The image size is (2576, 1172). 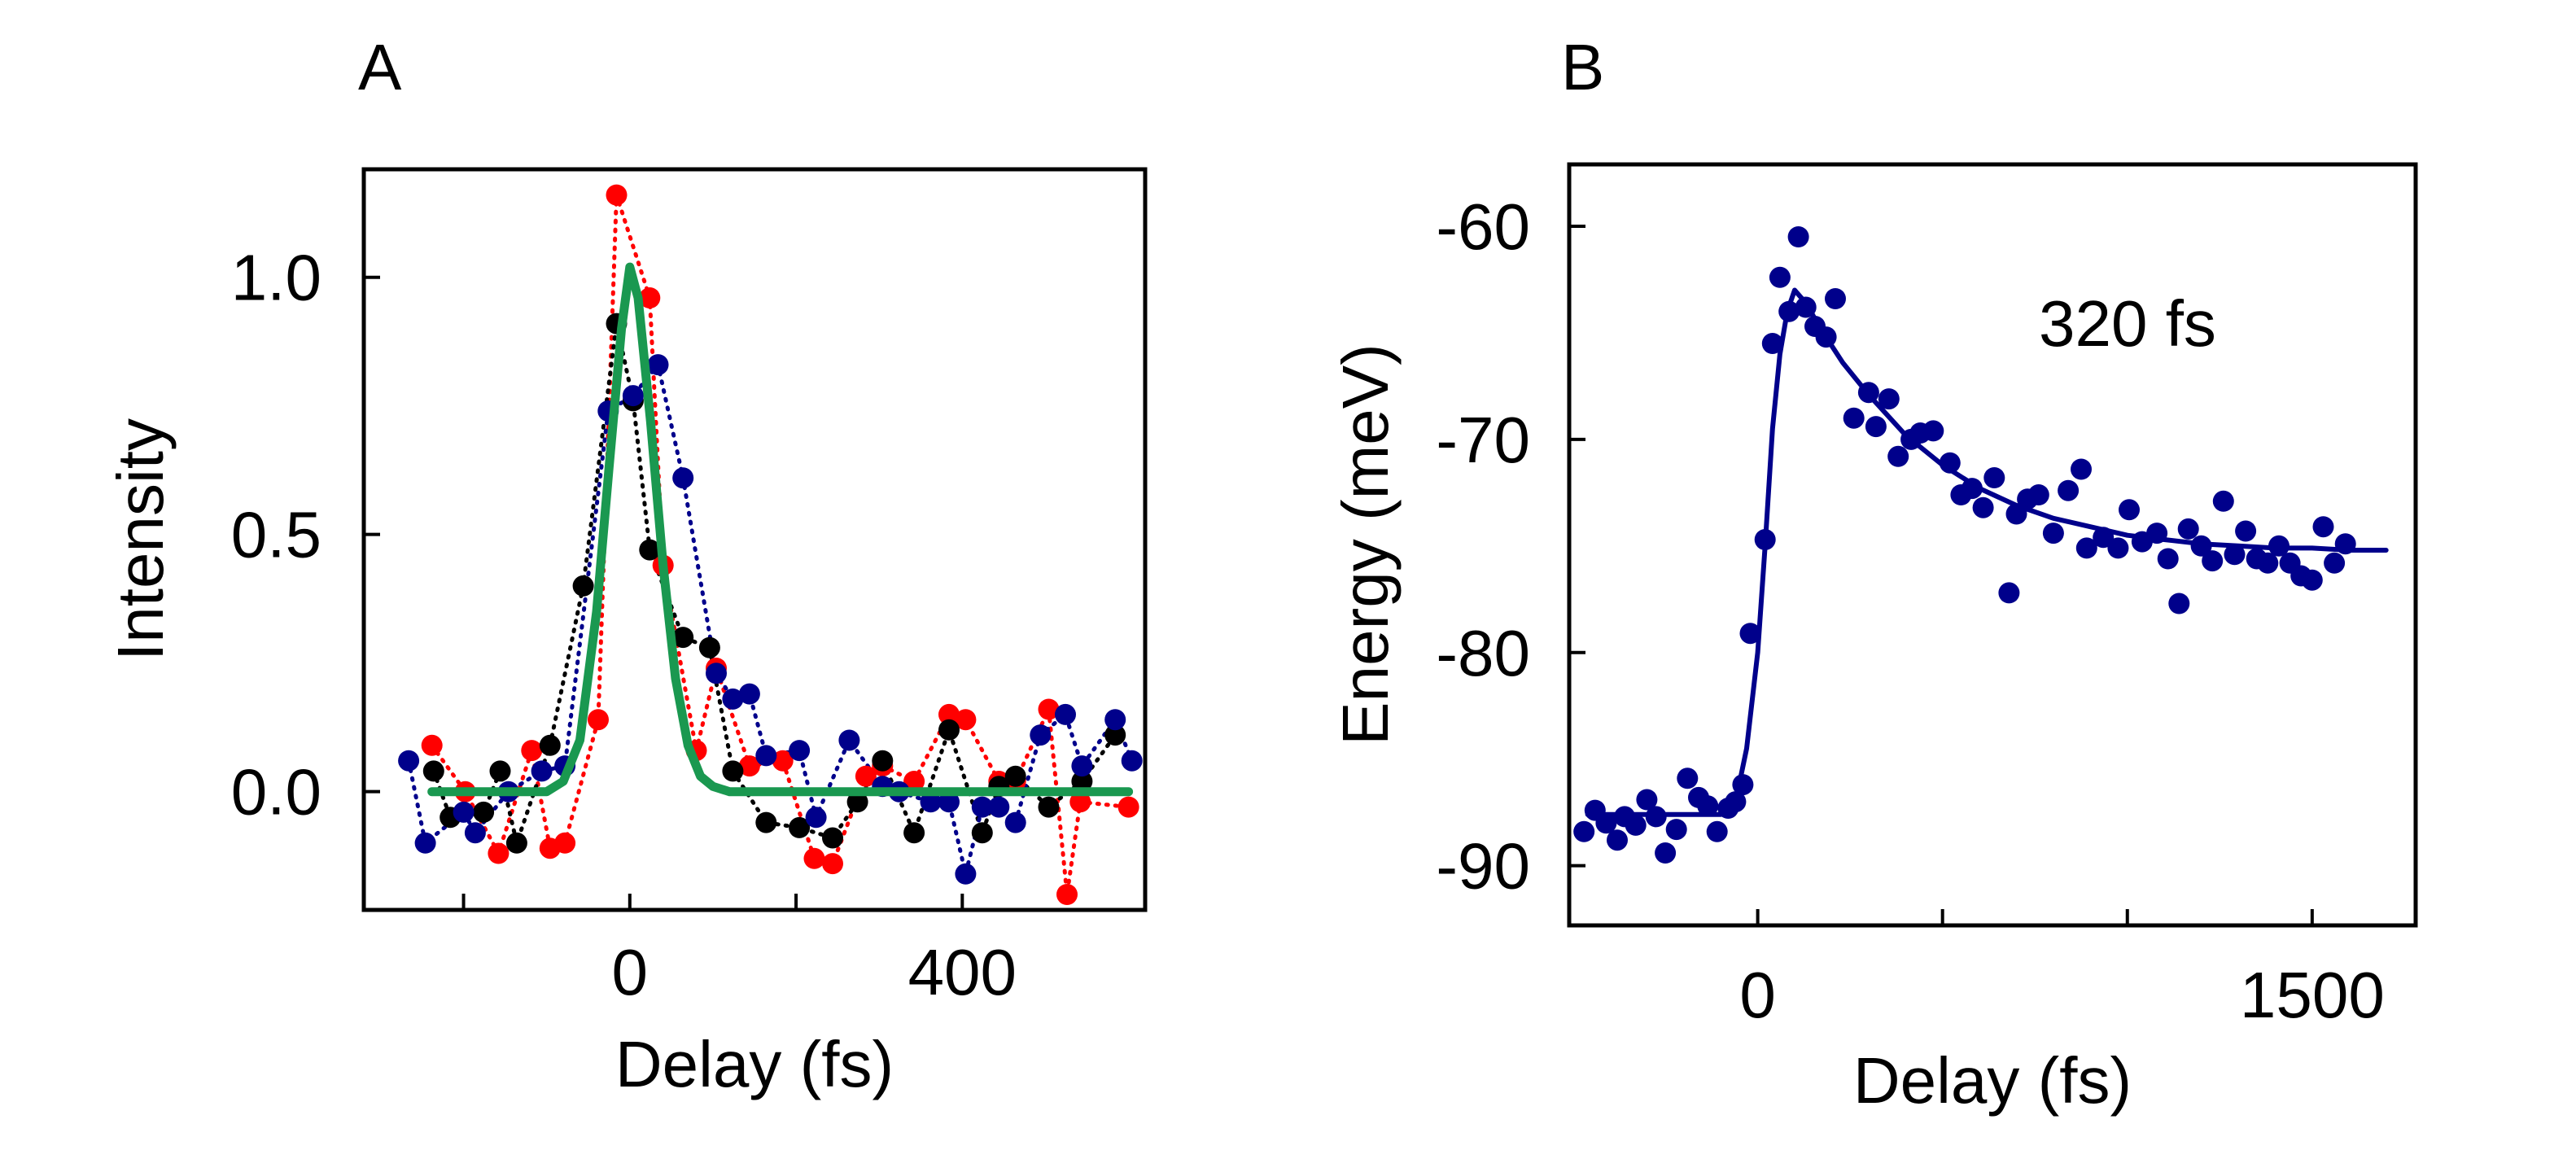 I want to click on panel-a-y-tick-label: 0.5, so click(x=276, y=535).